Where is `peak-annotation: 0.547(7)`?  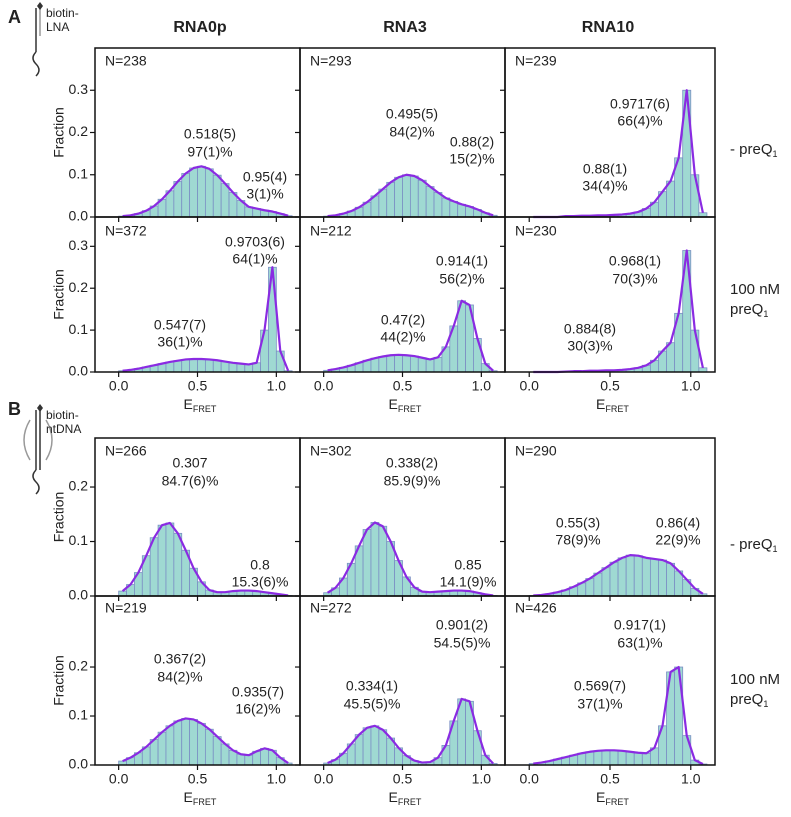
peak-annotation: 0.547(7) is located at coordinates (180, 325).